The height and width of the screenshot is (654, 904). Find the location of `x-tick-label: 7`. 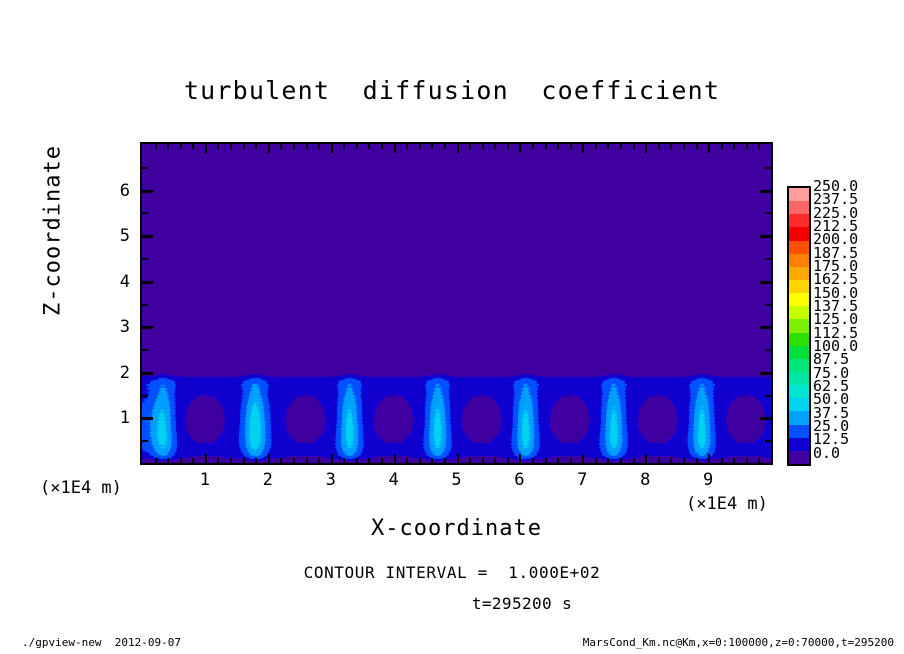

x-tick-label: 7 is located at coordinates (582, 480).